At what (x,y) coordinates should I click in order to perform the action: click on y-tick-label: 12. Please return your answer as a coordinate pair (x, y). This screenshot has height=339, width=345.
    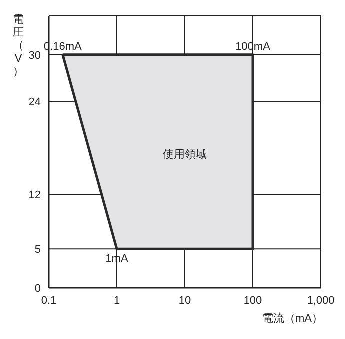
    Looking at the image, I should click on (34, 196).